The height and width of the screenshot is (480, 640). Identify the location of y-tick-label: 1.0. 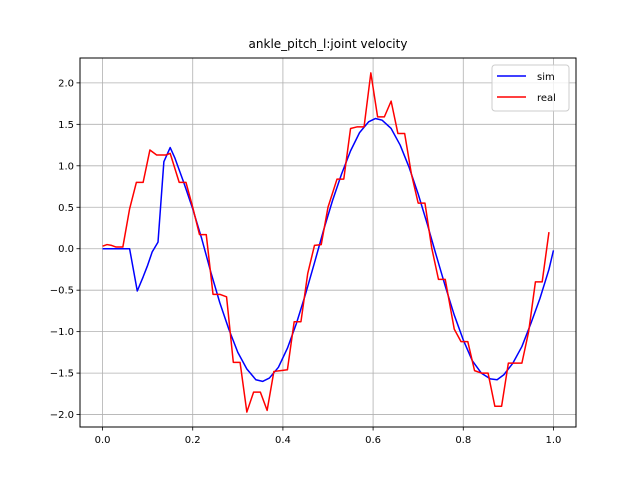
(66, 166).